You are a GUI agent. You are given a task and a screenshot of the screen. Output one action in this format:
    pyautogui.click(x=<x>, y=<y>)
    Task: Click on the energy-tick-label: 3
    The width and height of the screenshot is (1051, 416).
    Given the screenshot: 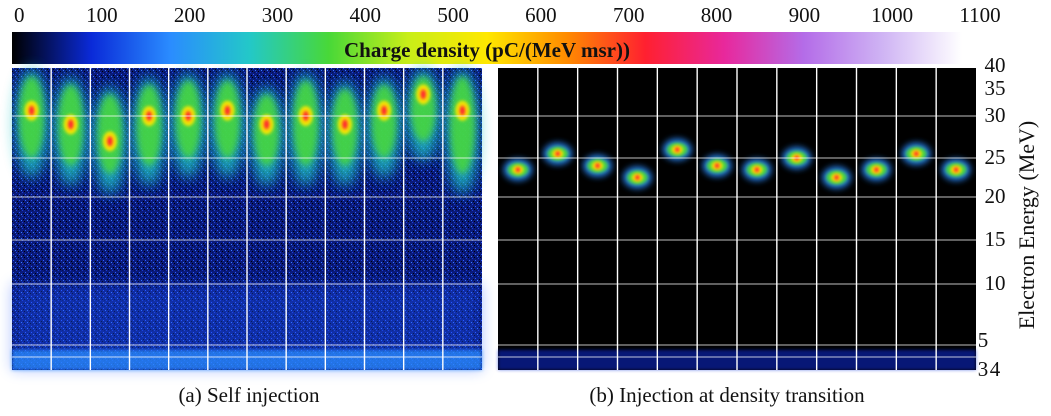 What is the action you would take?
    pyautogui.click(x=983, y=369)
    